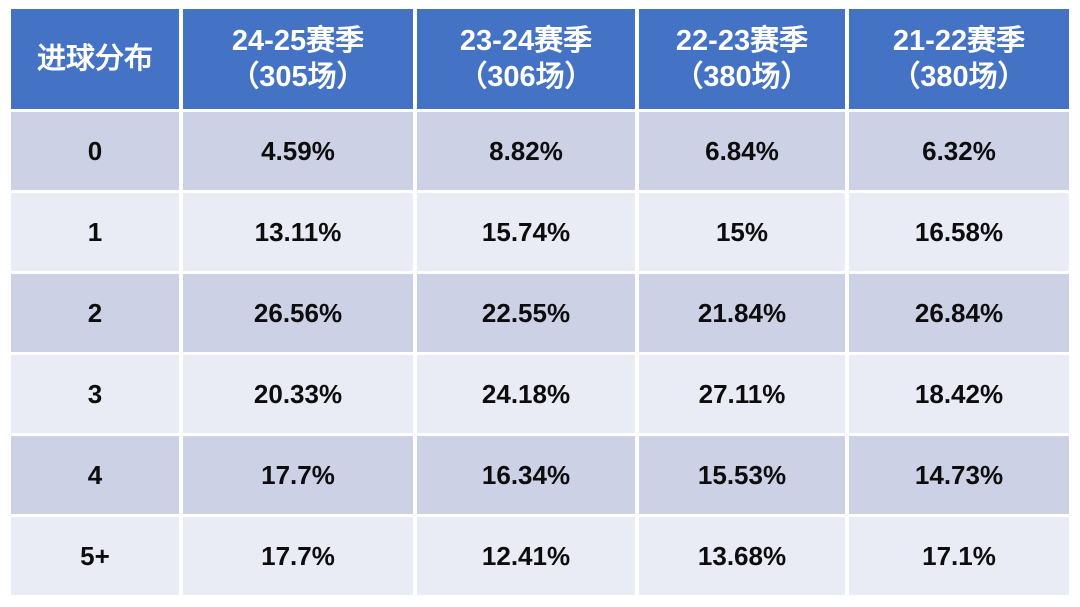 The image size is (1080, 607). Describe the element at coordinates (526, 232) in the screenshot. I see `value-cell: 15.74%` at that location.